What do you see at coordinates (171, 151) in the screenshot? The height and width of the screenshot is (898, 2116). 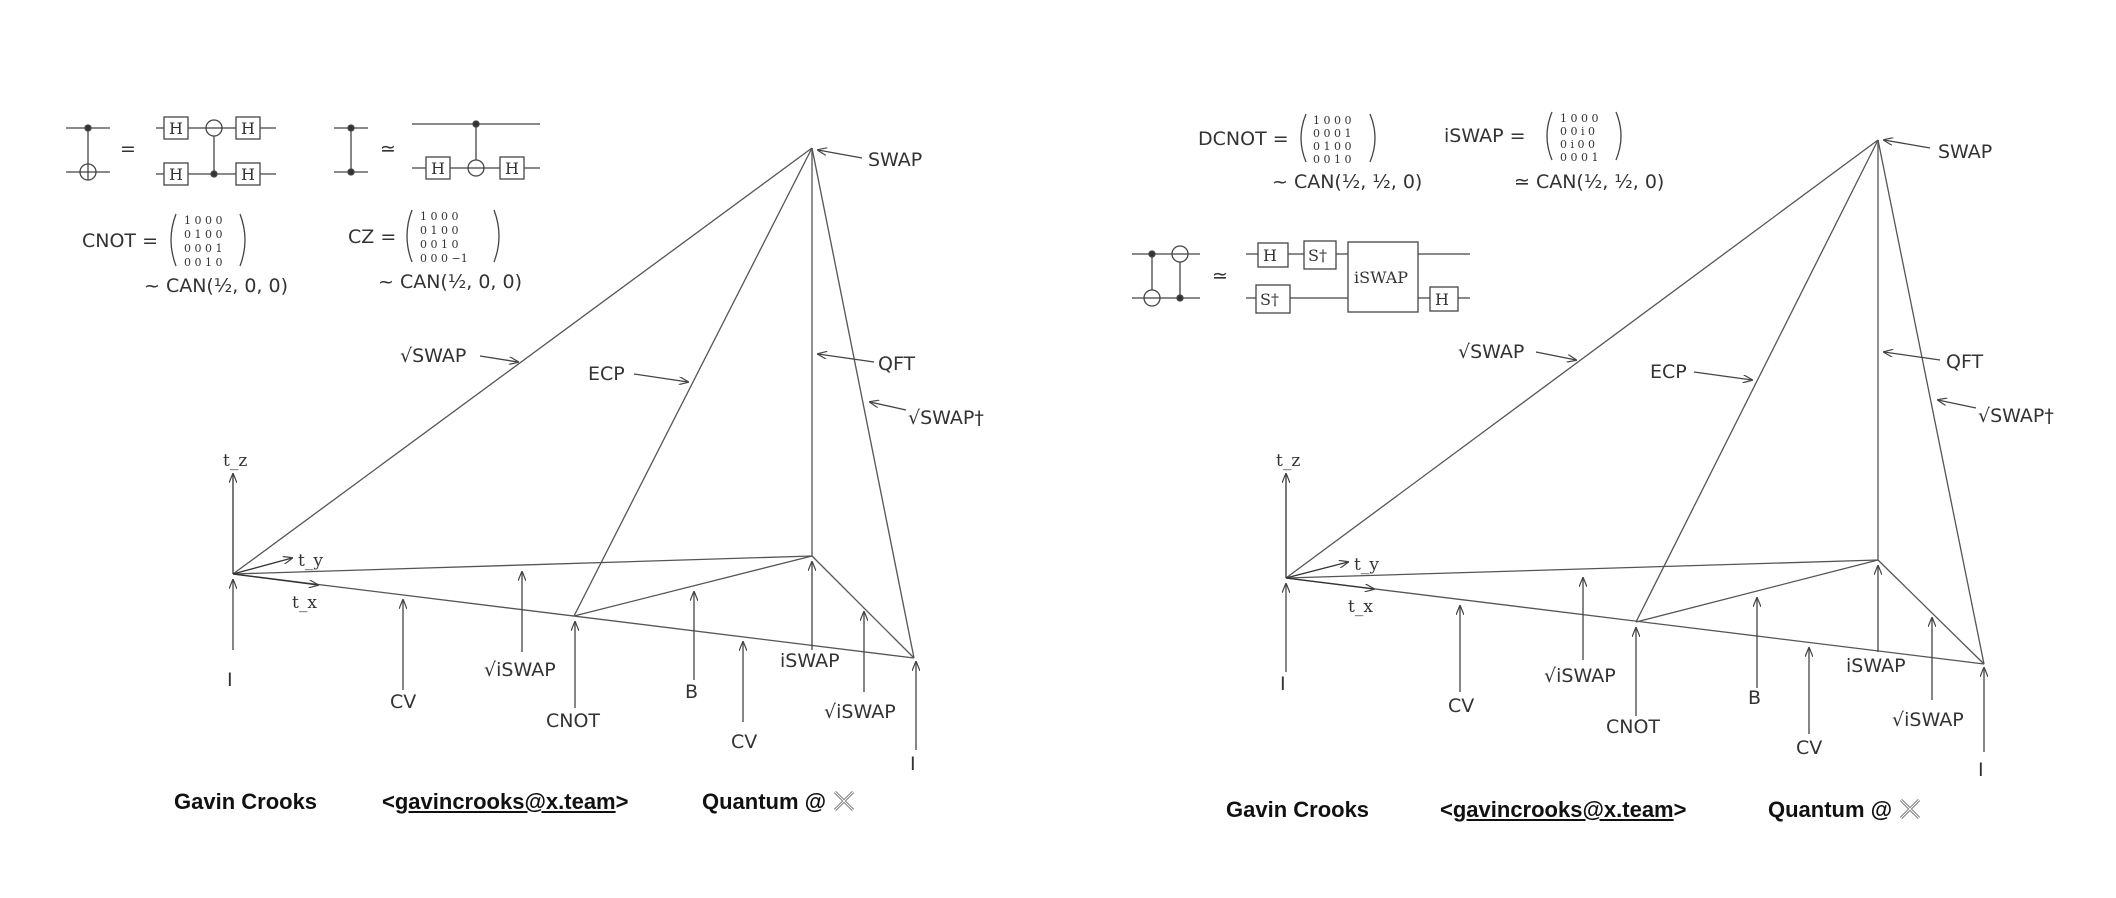 I see `circuit-cnot-left` at bounding box center [171, 151].